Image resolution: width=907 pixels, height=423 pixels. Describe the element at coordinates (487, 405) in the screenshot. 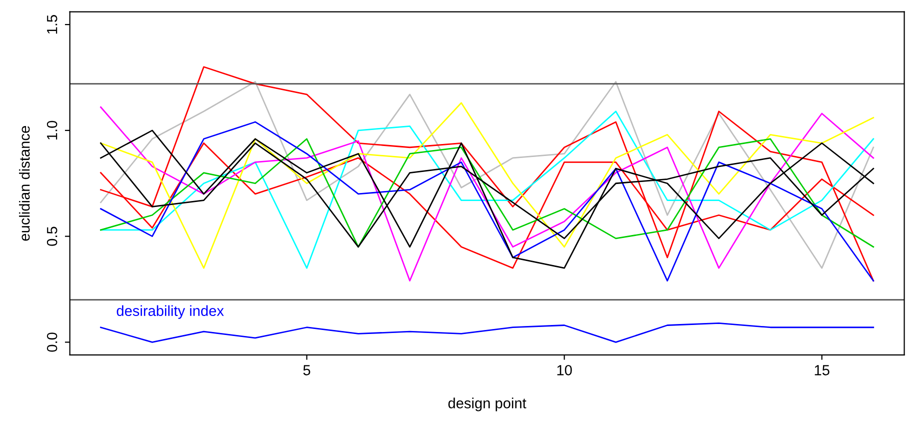

I see `x-axis-title: design point` at that location.